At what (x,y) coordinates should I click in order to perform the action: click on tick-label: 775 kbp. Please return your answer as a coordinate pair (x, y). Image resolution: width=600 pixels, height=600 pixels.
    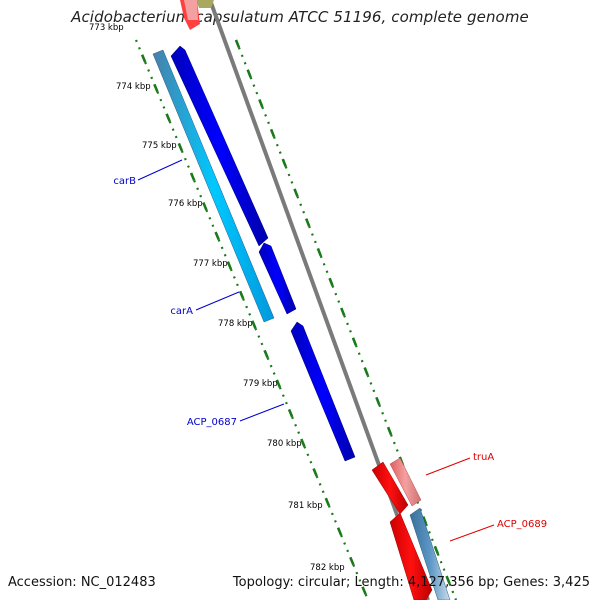
    Looking at the image, I should click on (159, 146).